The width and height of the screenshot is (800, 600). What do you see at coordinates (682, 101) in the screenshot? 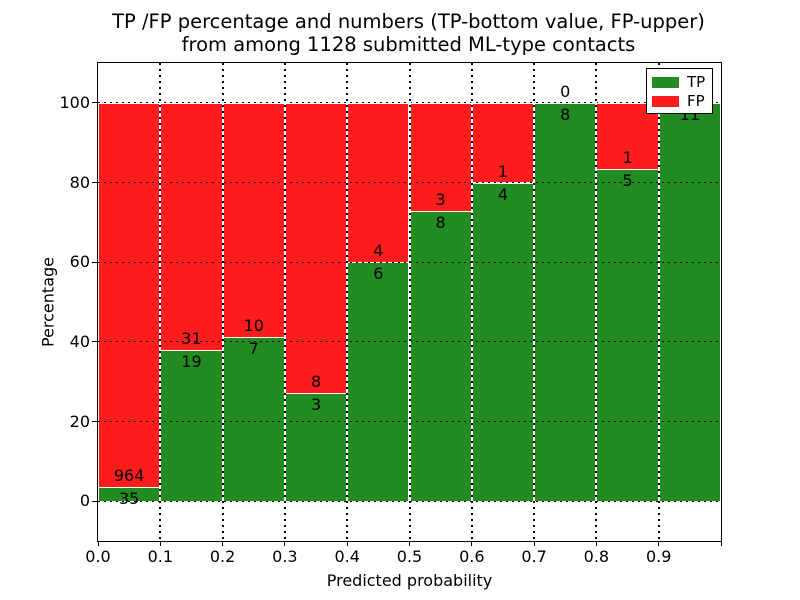
I see `legend-item-fp: FP` at bounding box center [682, 101].